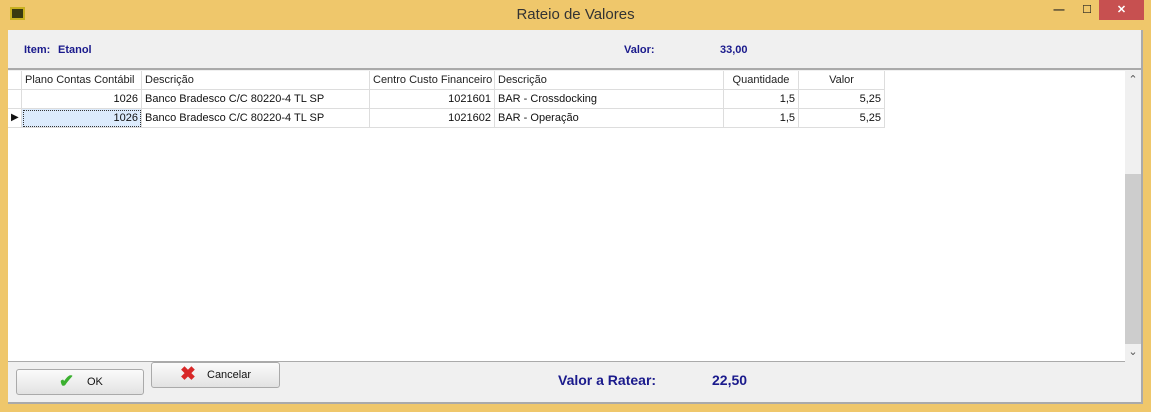 The height and width of the screenshot is (412, 1151). Describe the element at coordinates (730, 380) in the screenshot. I see `ratear-value: 22,50` at that location.